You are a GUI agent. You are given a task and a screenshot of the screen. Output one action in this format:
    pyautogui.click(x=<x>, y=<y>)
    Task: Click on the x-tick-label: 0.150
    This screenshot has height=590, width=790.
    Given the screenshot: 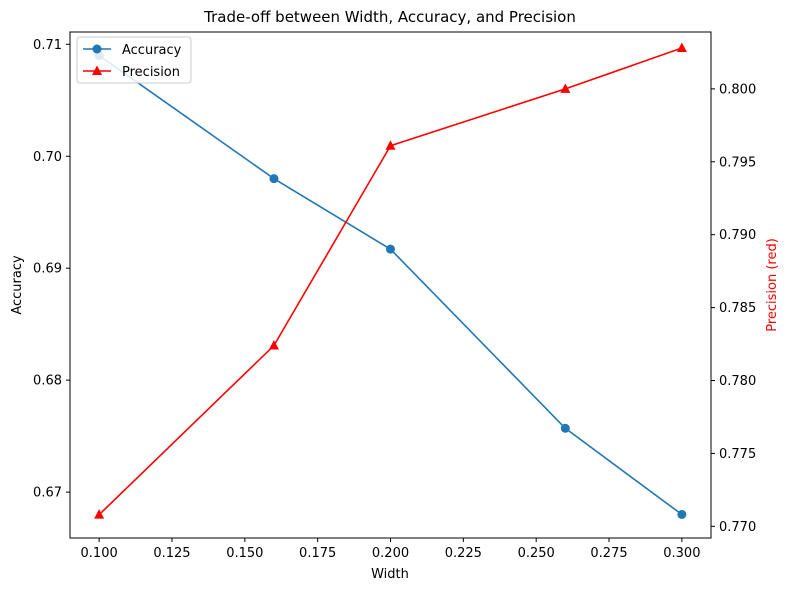 What is the action you would take?
    pyautogui.click(x=244, y=553)
    